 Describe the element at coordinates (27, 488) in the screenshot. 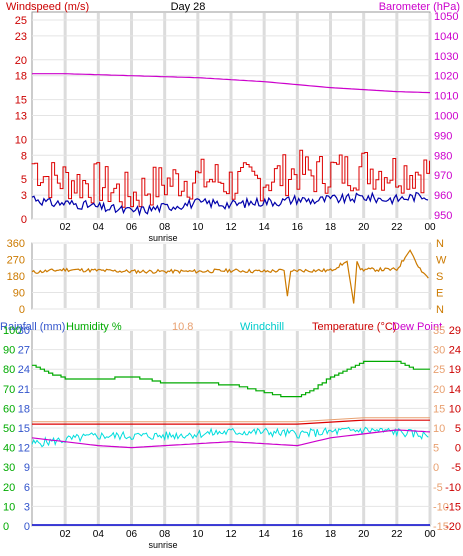

I see `rain-tick-label: 6` at that location.